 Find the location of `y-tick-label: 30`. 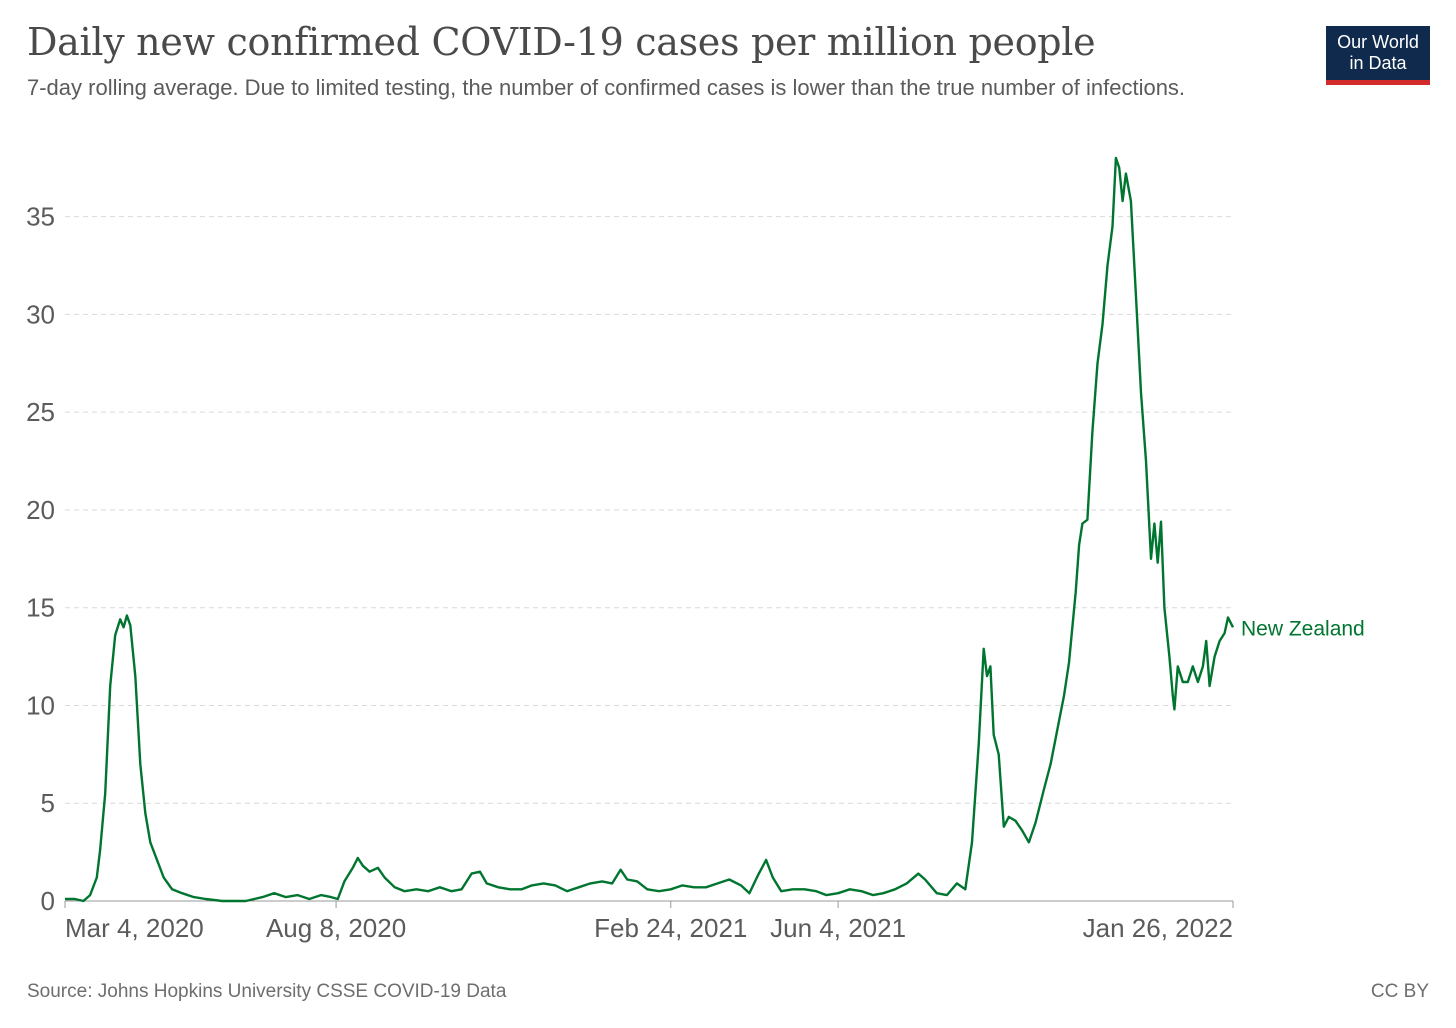

y-tick-label: 30 is located at coordinates (40, 314).